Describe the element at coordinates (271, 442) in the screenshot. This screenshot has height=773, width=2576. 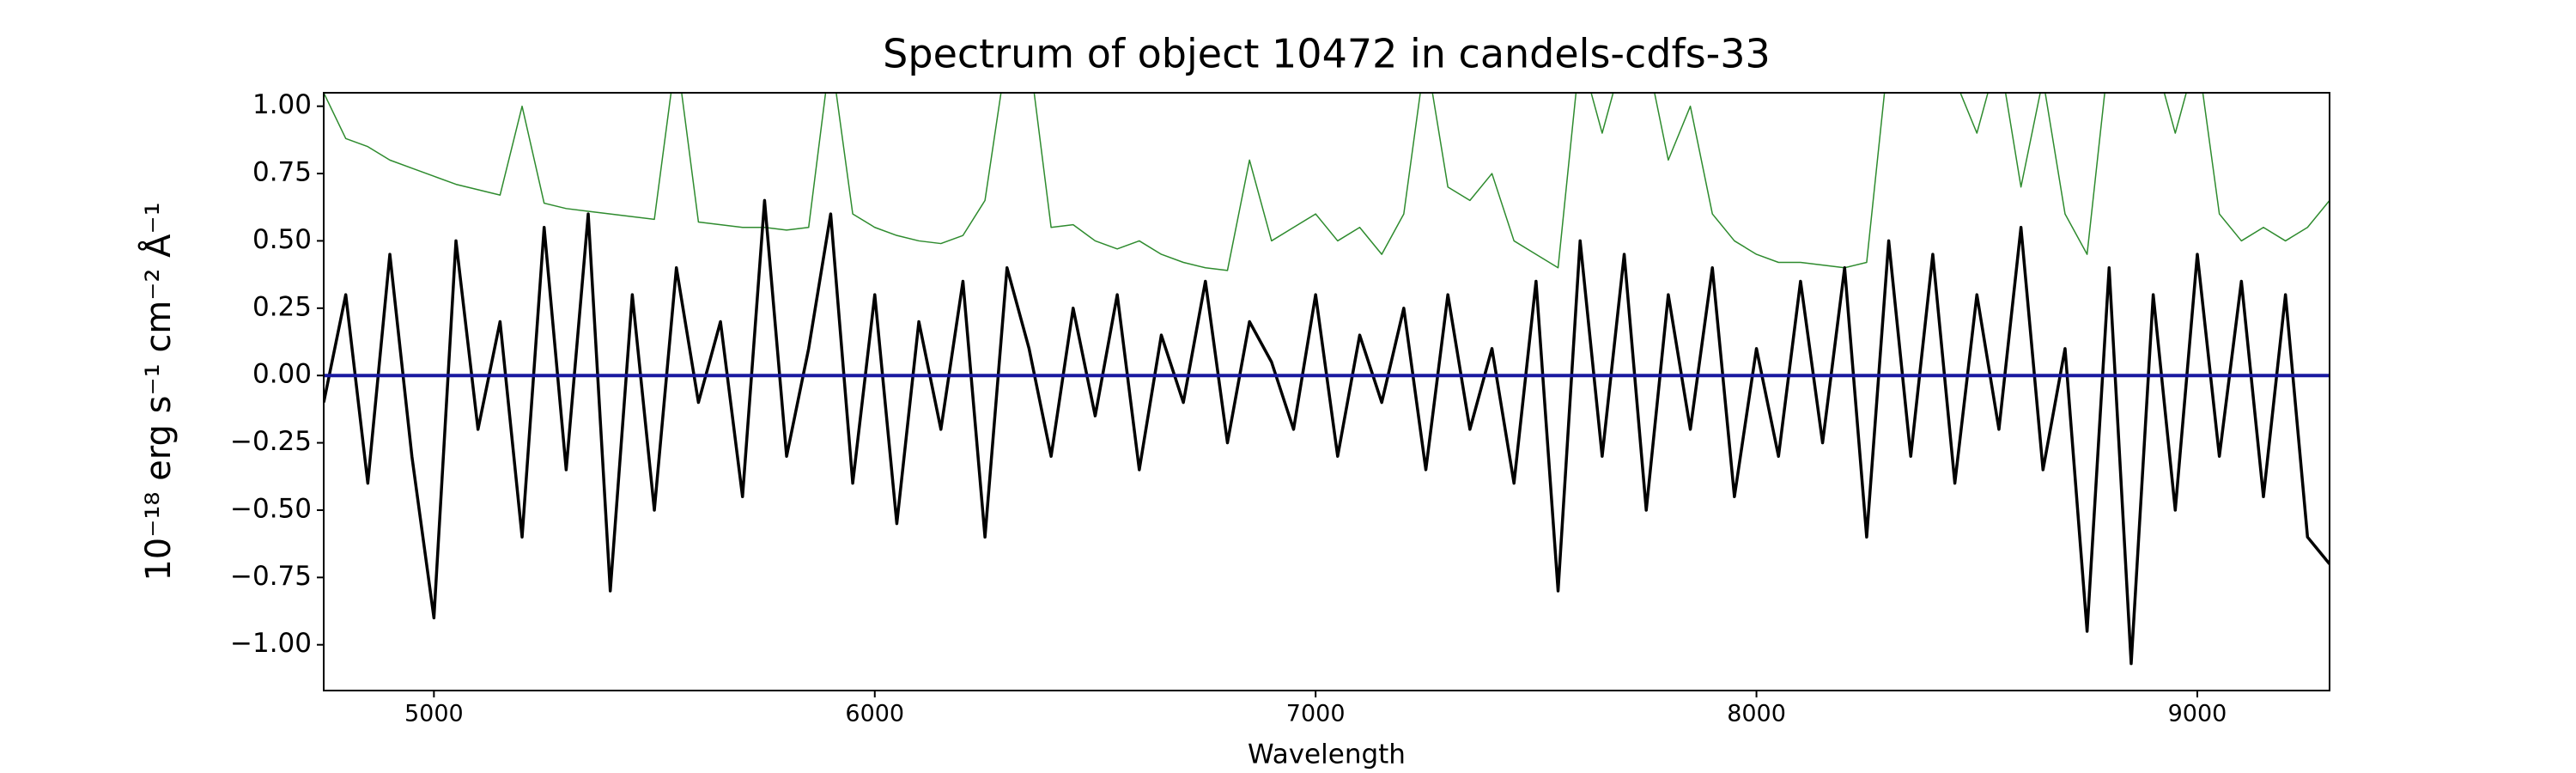
I see `y-tick-label: −0.25` at that location.